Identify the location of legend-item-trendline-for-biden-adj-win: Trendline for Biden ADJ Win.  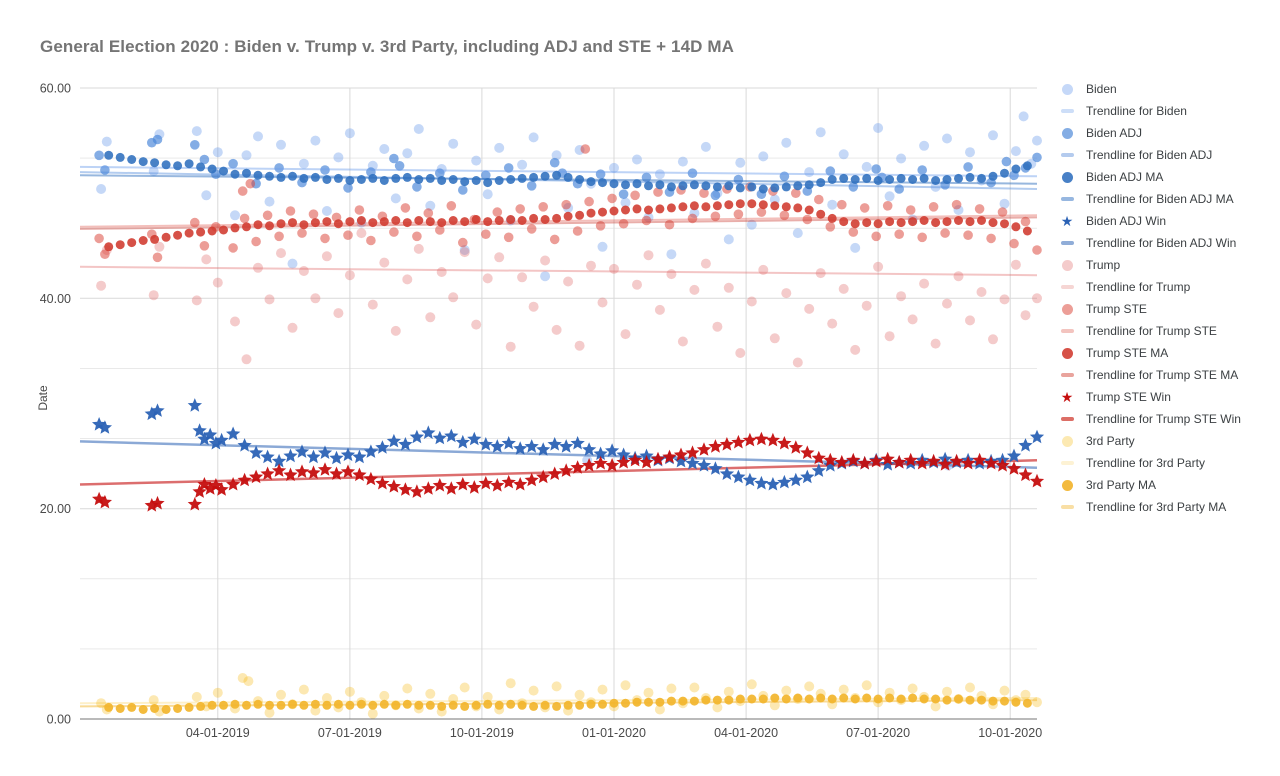
(1168, 243).